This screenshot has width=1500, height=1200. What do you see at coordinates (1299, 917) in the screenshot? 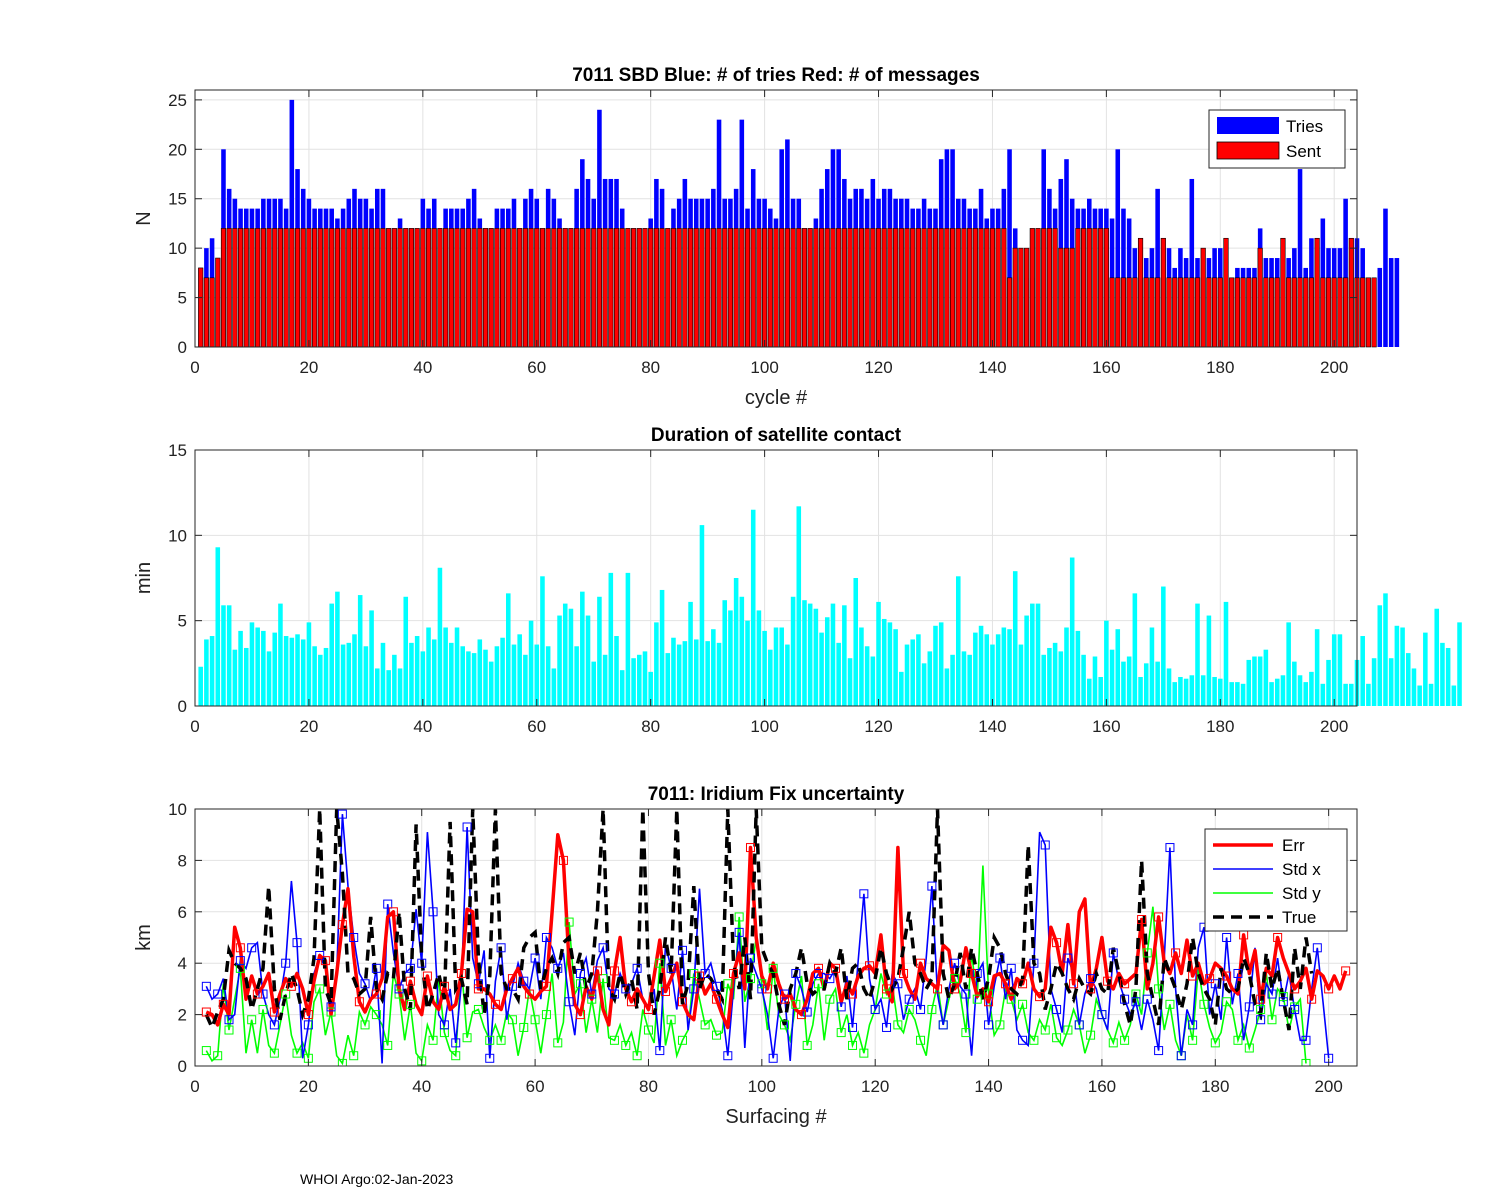
I see `legend-label-true: True` at bounding box center [1299, 917].